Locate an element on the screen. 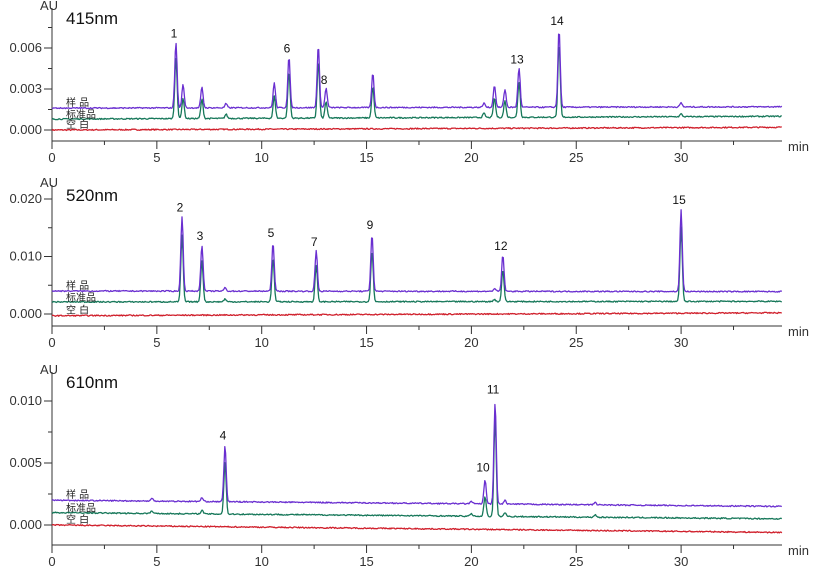 The height and width of the screenshot is (582, 827). y-tick-label: 0.005 is located at coordinates (25, 462).